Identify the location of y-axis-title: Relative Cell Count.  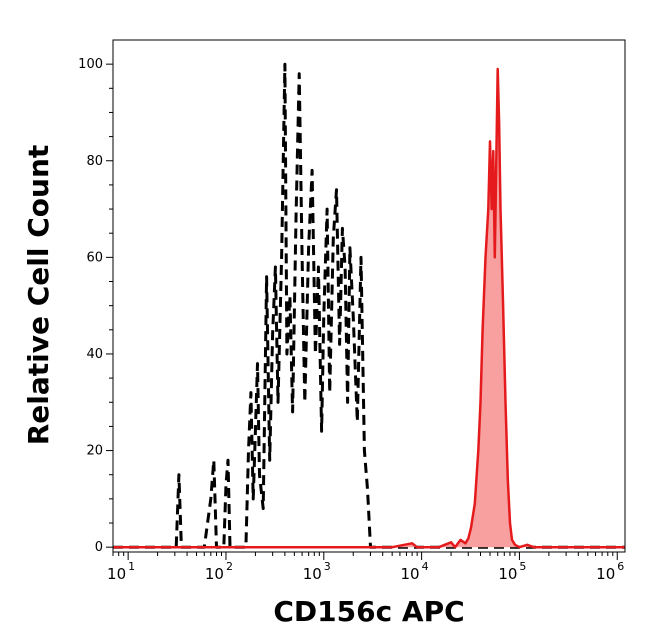
(38, 295).